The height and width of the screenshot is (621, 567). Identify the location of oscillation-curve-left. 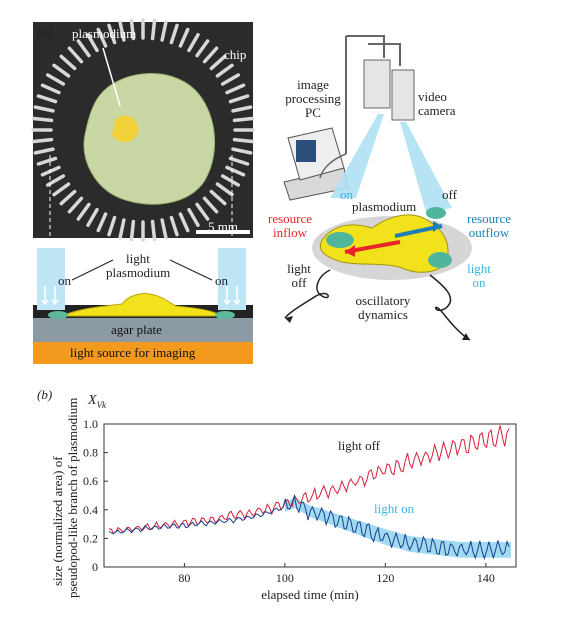
(307, 294).